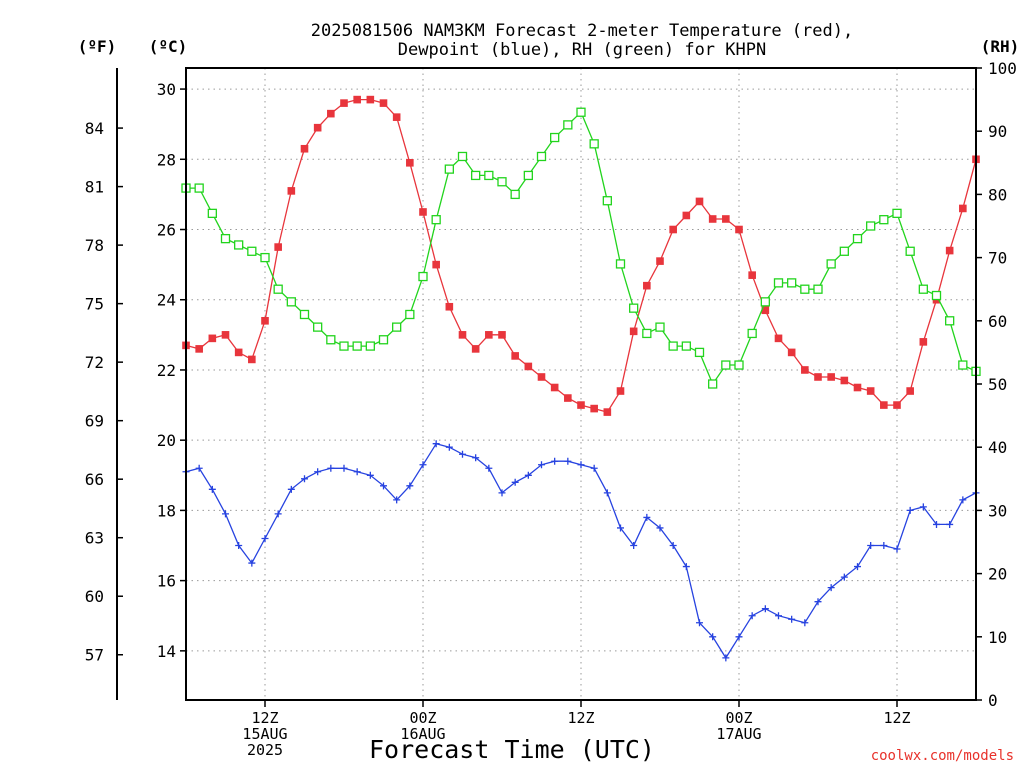 The width and height of the screenshot is (1024, 768). What do you see at coordinates (997, 384) in the screenshot?
I see `tick-label-rh-50: 50` at bounding box center [997, 384].